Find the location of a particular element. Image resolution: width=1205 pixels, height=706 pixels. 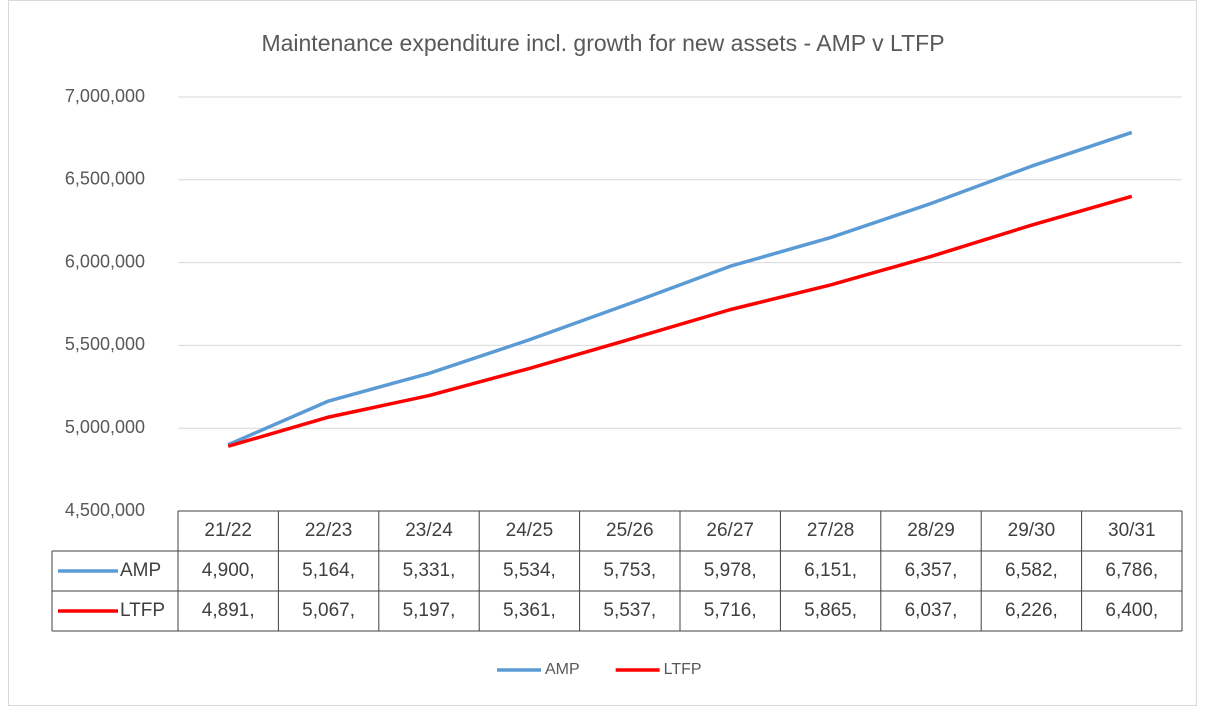

x-tick-label: 27/28 is located at coordinates (831, 530).